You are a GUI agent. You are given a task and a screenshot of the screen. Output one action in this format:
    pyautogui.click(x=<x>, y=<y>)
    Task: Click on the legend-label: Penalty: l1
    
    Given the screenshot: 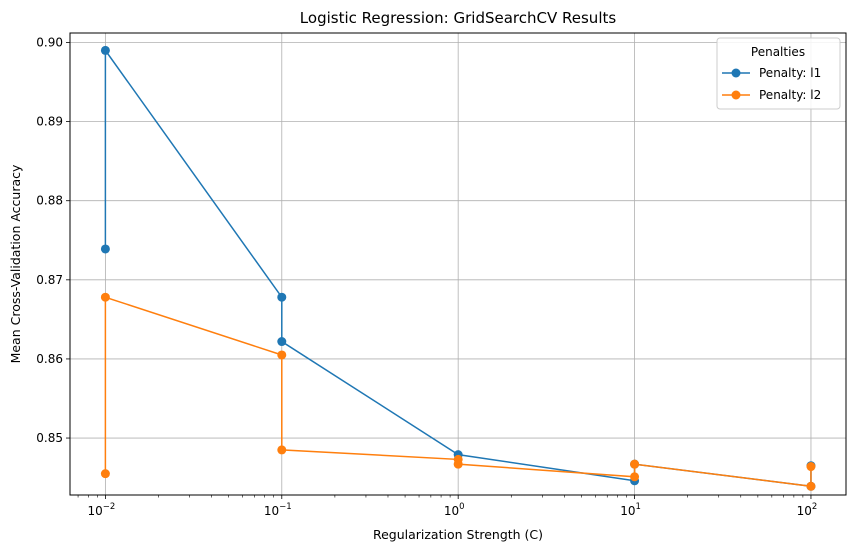 What is the action you would take?
    pyautogui.click(x=790, y=73)
    